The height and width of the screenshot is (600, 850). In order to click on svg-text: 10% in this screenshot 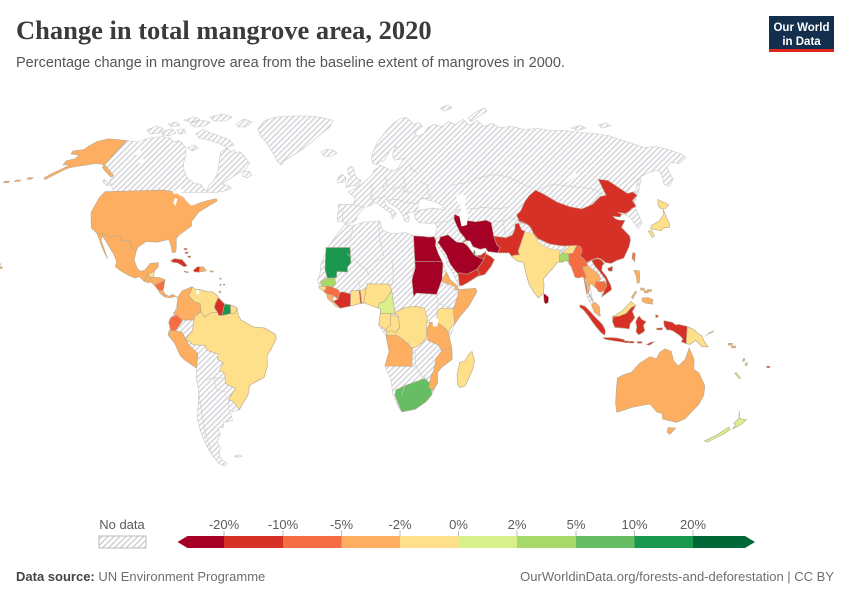, I will do `click(634, 524)`.